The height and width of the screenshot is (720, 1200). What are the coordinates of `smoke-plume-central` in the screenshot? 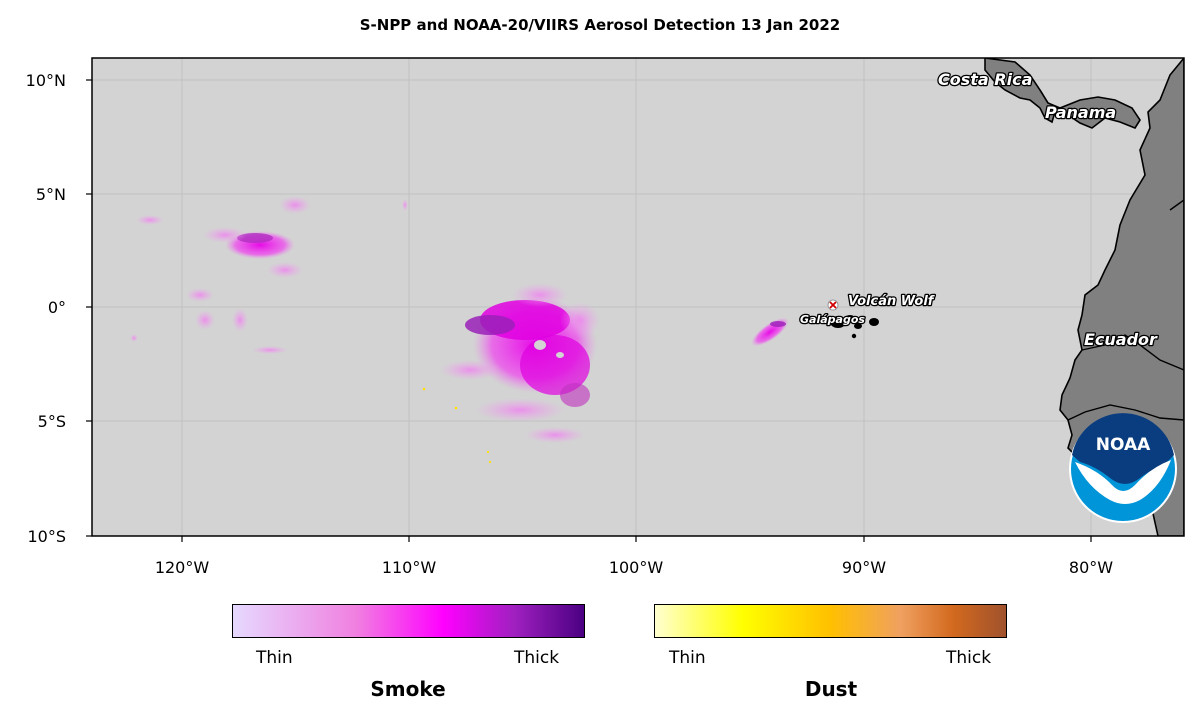 It's located at (520, 363).